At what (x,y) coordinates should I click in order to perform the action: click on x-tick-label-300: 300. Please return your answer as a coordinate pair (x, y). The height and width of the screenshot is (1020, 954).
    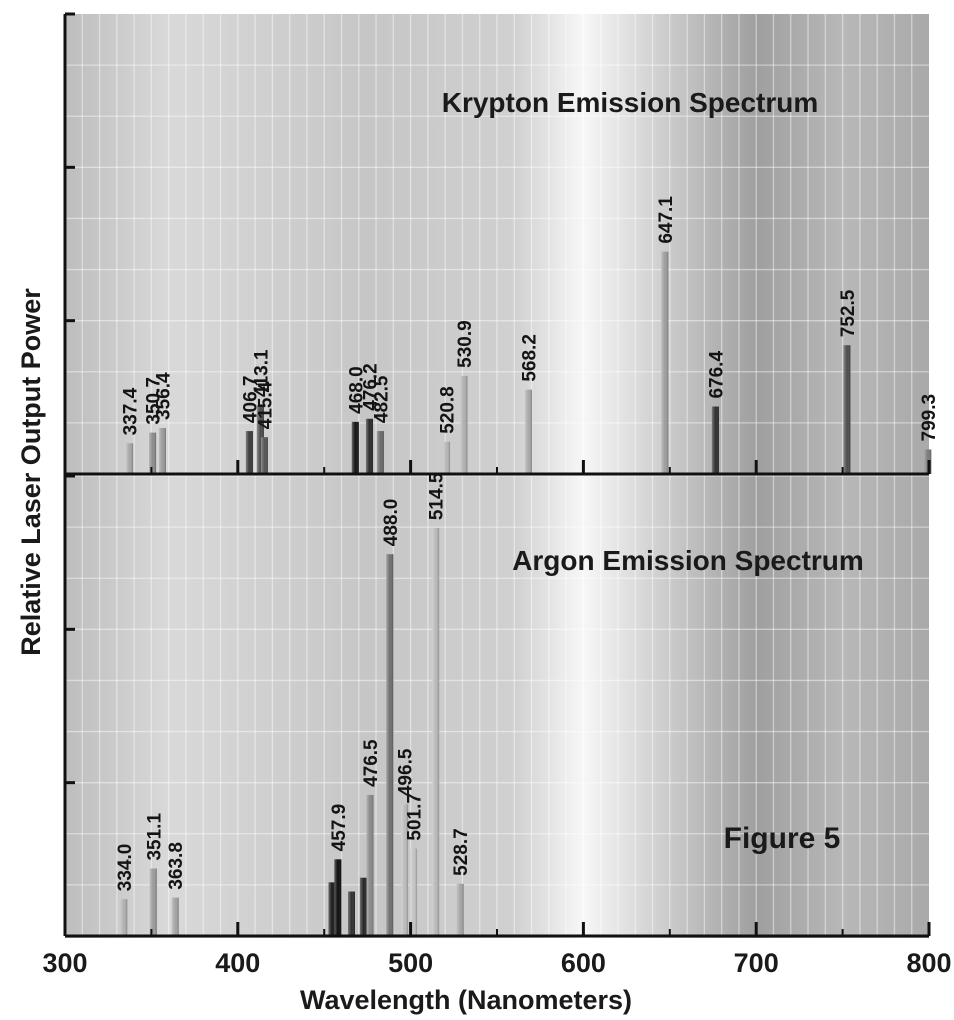
    Looking at the image, I should click on (64, 963).